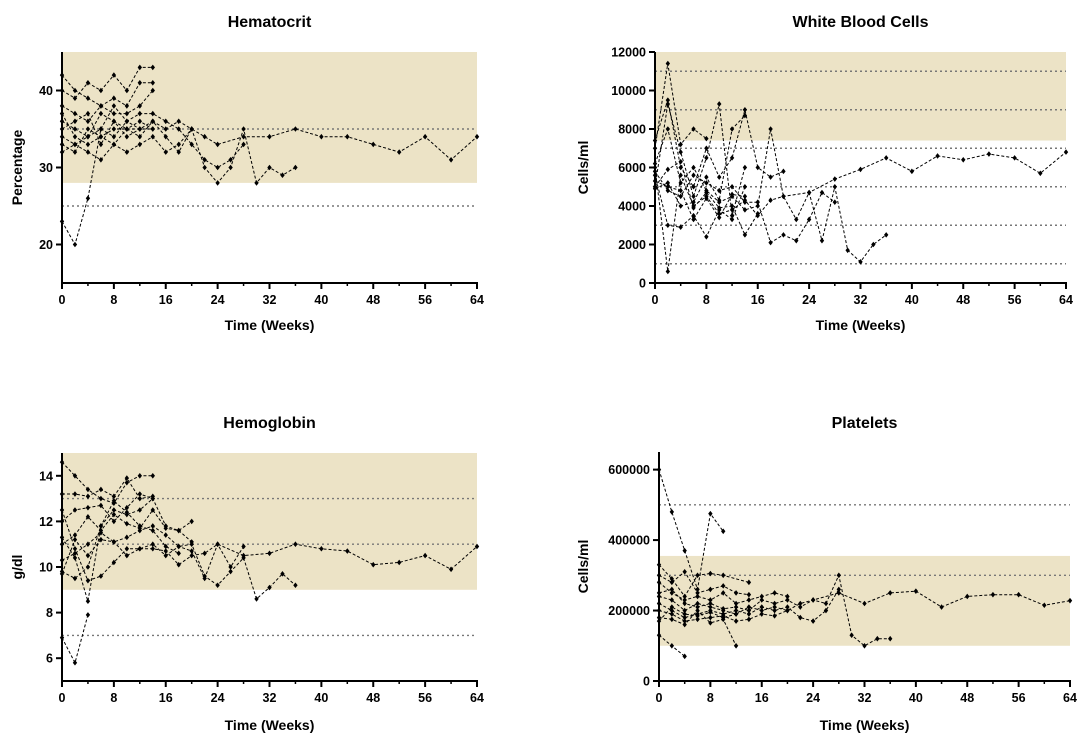  I want to click on hemoglobin-x-axis-label: Time (Weeks), so click(270, 725).